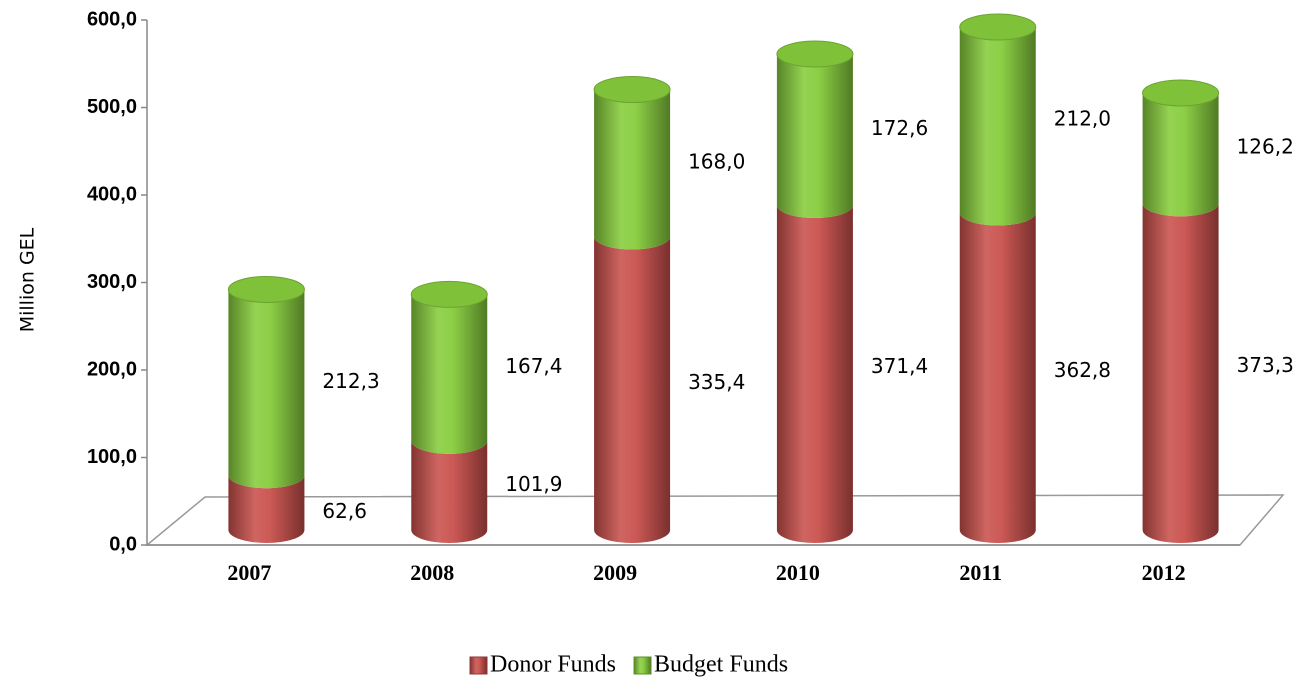 This screenshot has height=684, width=1305. Describe the element at coordinates (112, 282) in the screenshot. I see `y-tick-label: 300,0` at that location.